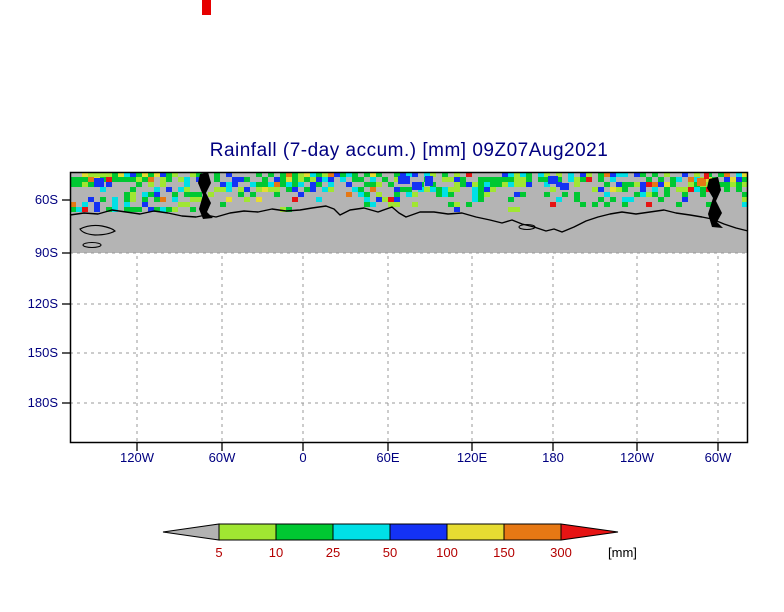  Describe the element at coordinates (276, 552) in the screenshot. I see `colorbar-level-label: 10` at that location.